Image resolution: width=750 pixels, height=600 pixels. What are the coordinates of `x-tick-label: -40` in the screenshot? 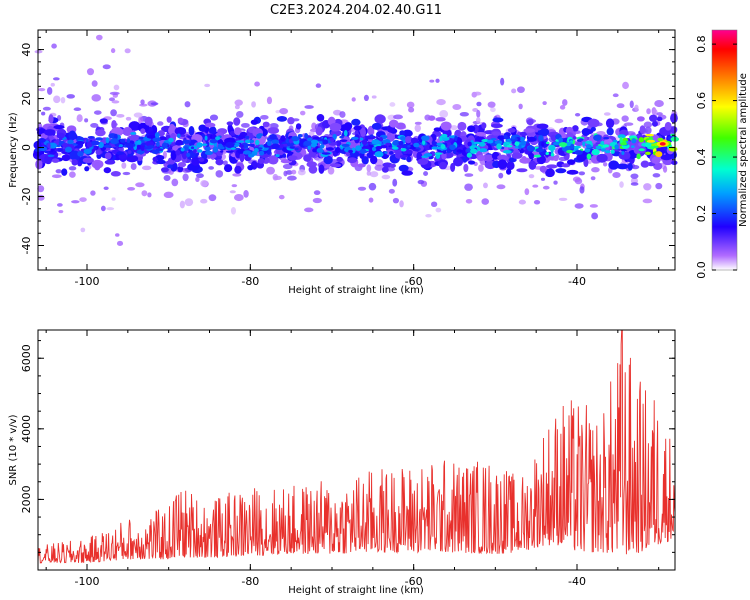 It's located at (577, 581).